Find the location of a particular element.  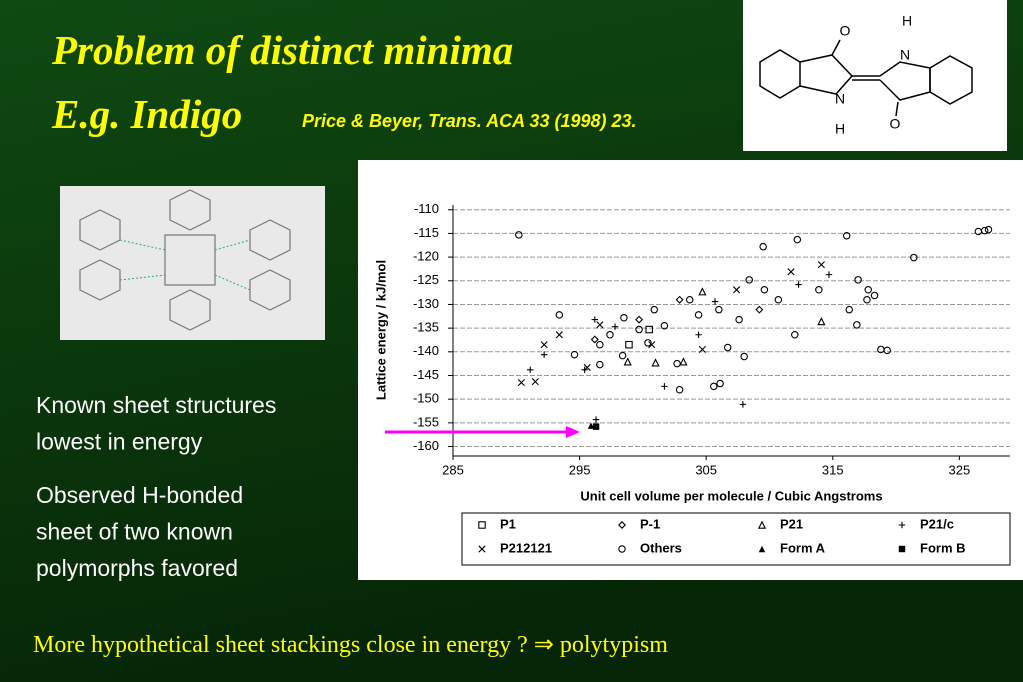

legend-label: P212121 is located at coordinates (526, 547).